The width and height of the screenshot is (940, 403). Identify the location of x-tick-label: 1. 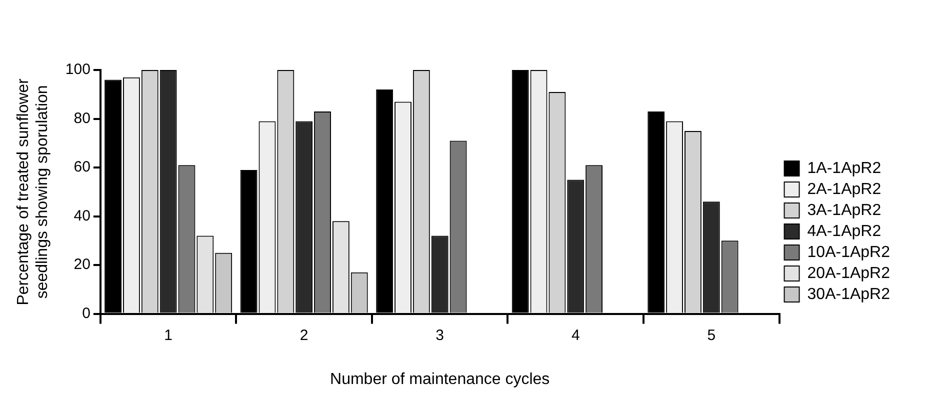
(168, 335).